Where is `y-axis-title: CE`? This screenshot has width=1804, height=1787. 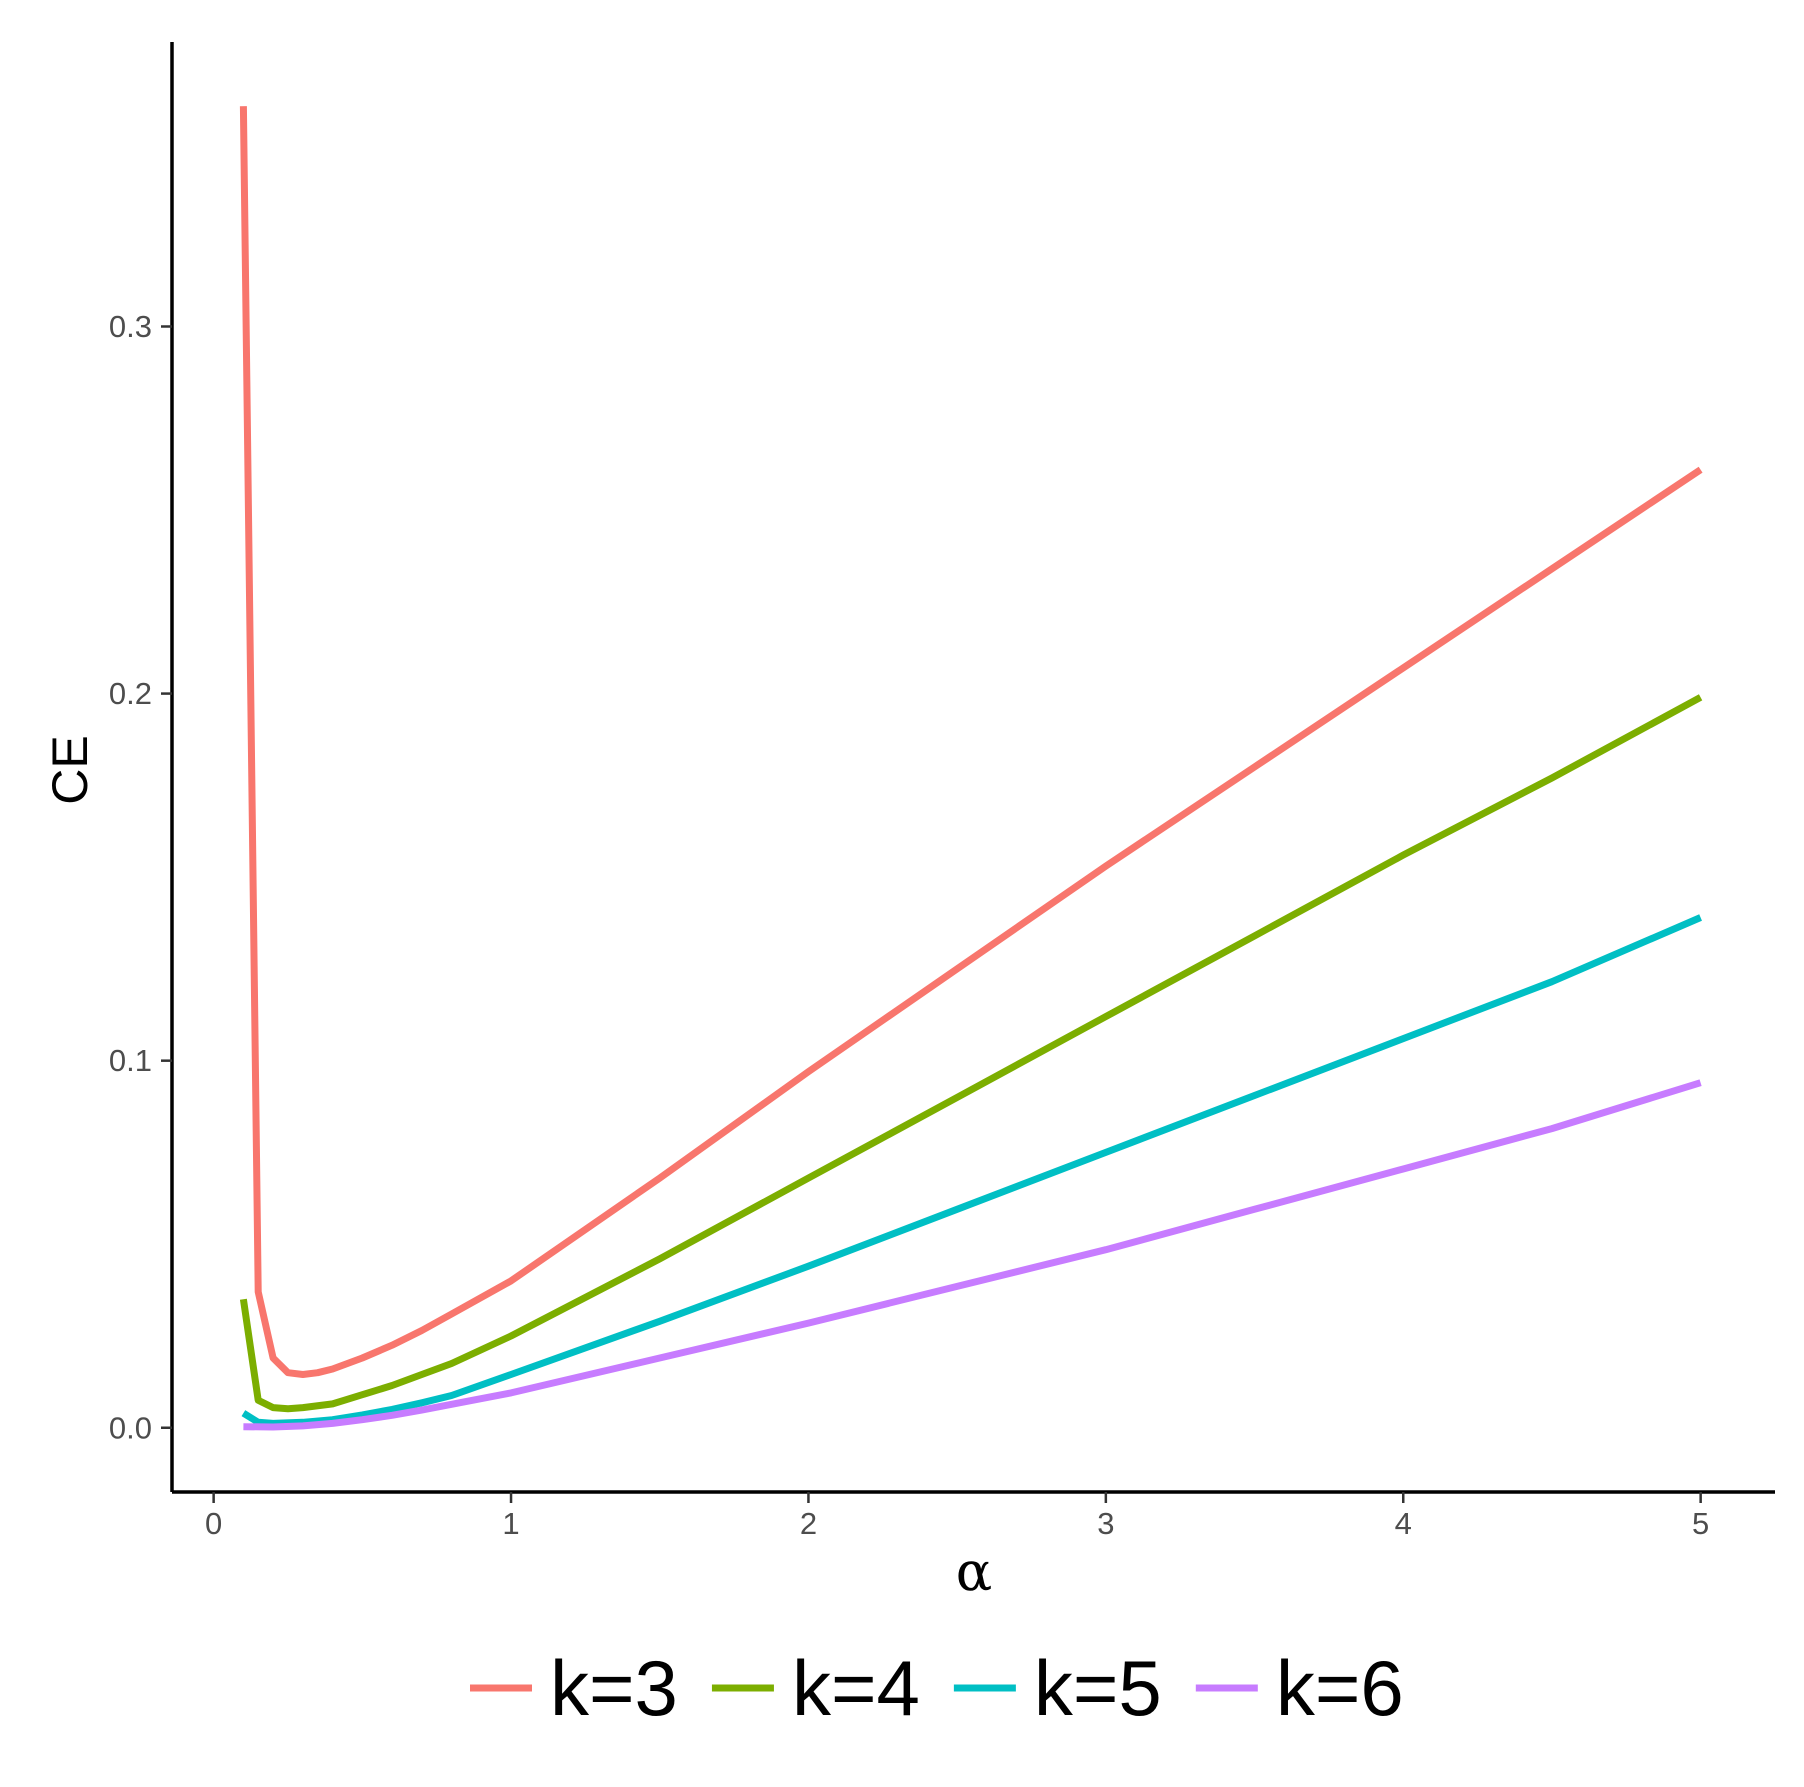
y-axis-title: CE is located at coordinates (70, 769).